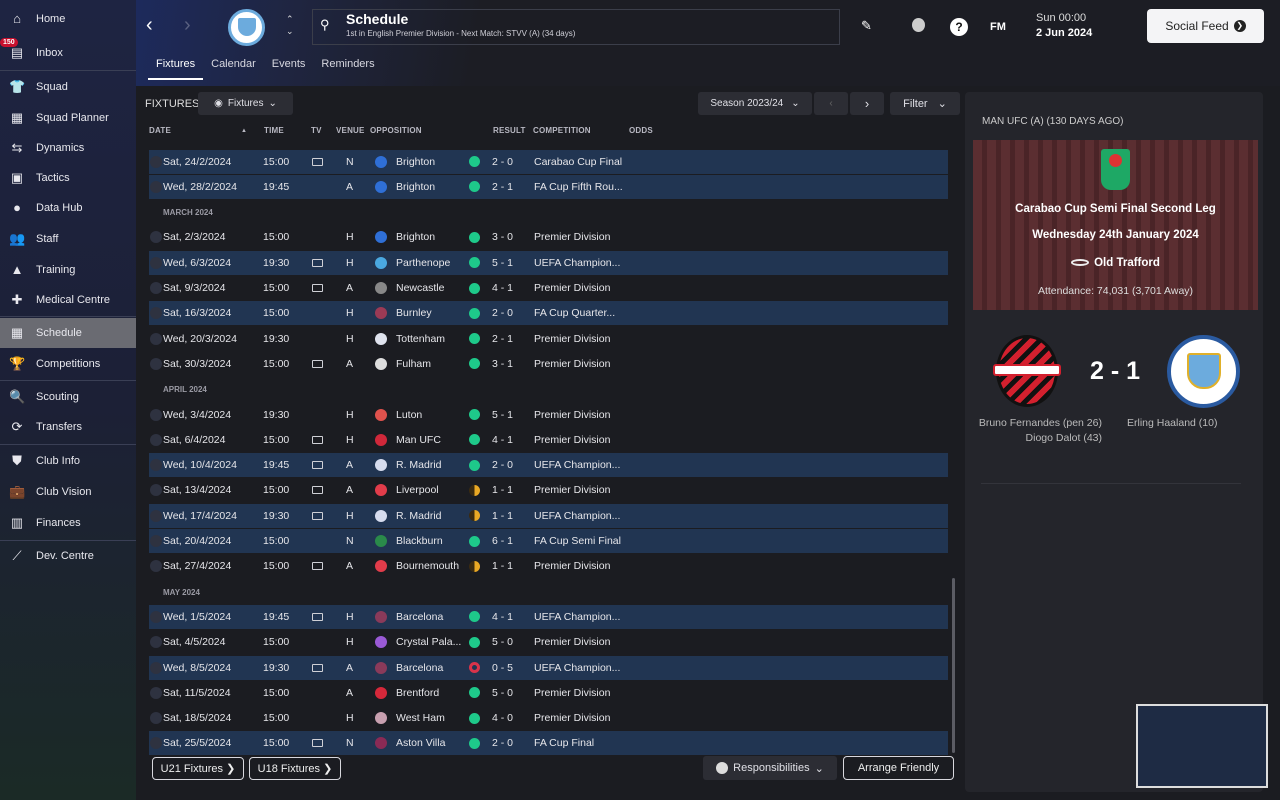 The height and width of the screenshot is (800, 1280). Describe the element at coordinates (503, 186) in the screenshot. I see `fixture-score: 2 - 1` at that location.